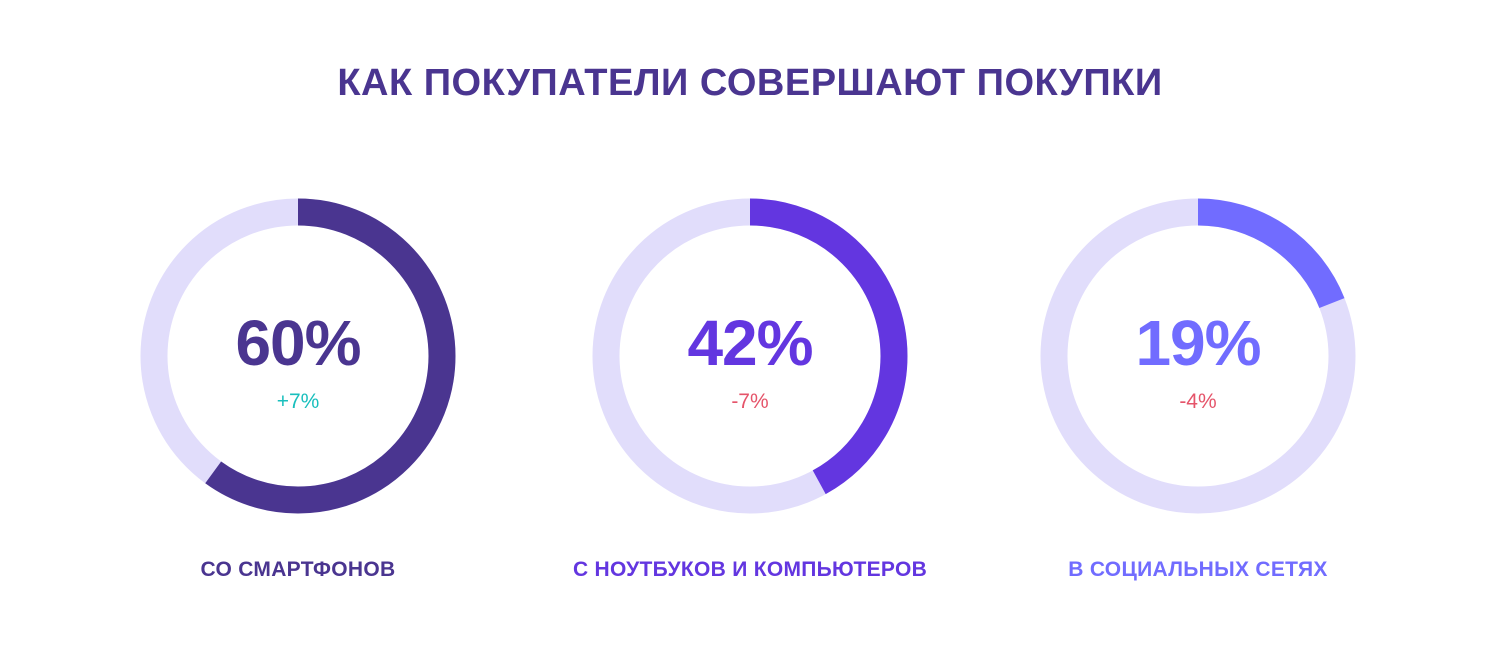  What do you see at coordinates (298, 569) in the screenshot?
I see `caption-smartphones: СО СМАРТФОНОВ` at bounding box center [298, 569].